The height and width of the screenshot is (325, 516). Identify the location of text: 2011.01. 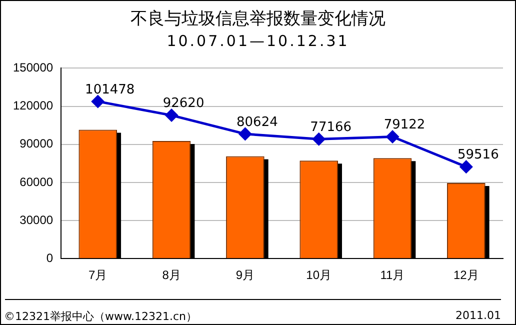
(478, 315).